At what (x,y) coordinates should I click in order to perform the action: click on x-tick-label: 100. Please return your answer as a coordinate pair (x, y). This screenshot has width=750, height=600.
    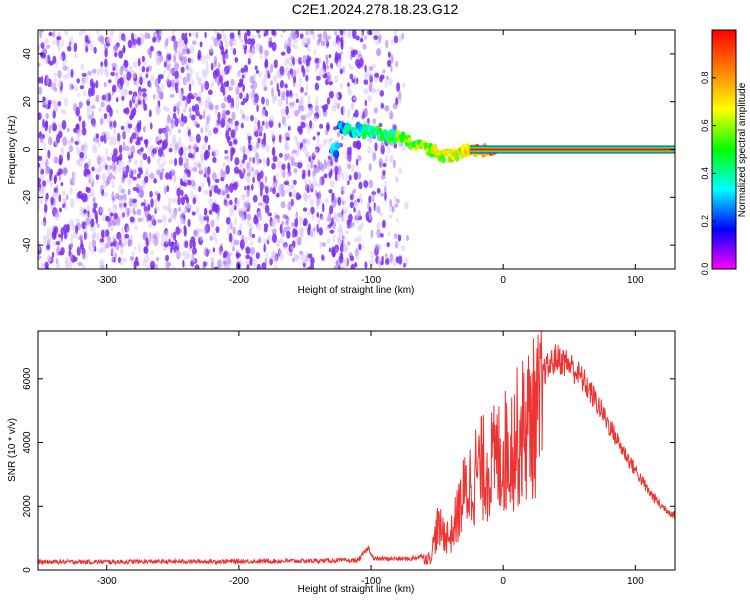
    Looking at the image, I should click on (635, 581).